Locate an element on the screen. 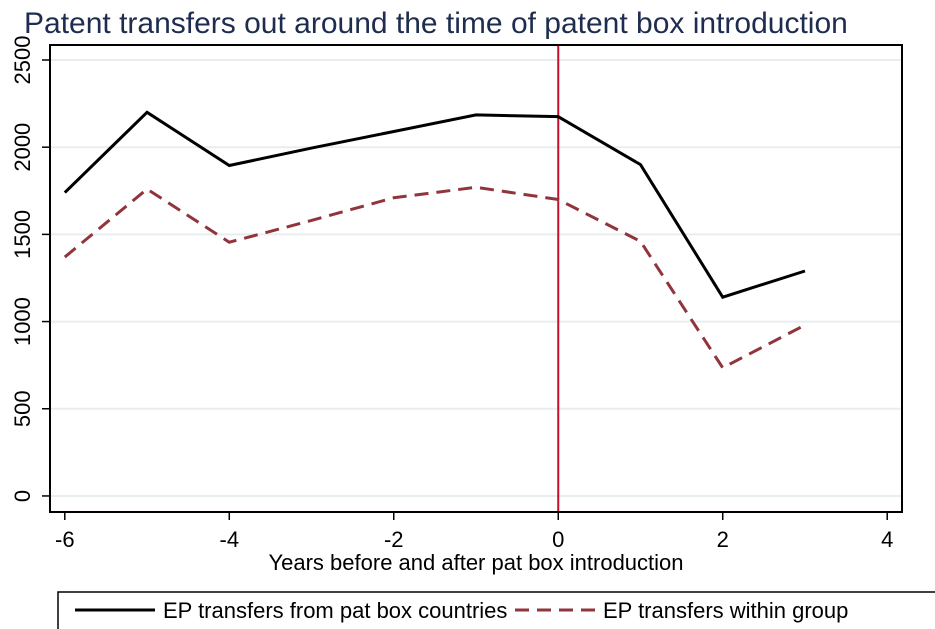  y-tick-label: 2500 is located at coordinates (22, 60).